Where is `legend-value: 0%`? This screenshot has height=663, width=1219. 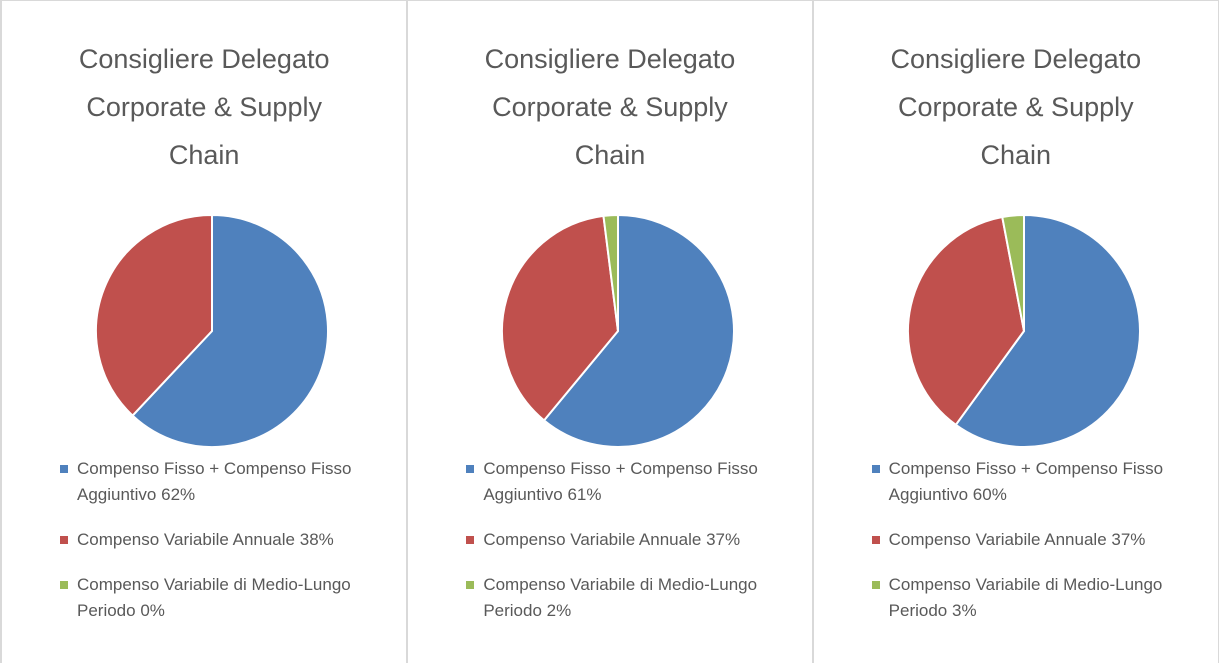 legend-value: 0% is located at coordinates (152, 610).